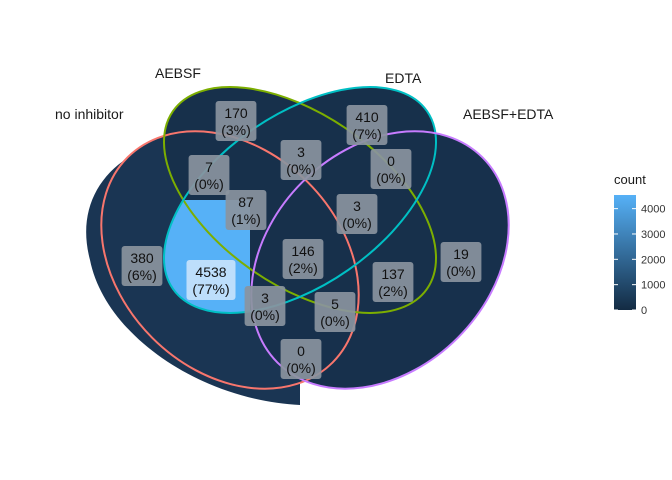 This screenshot has width=672, height=480. I want to click on region-count: 137, so click(393, 274).